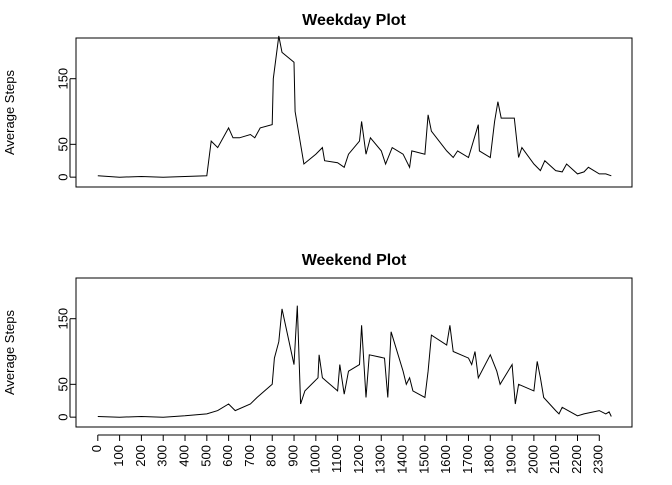 This screenshot has height=485, width=672. Describe the element at coordinates (314, 459) in the screenshot. I see `x-tick-label: 1000` at that location.